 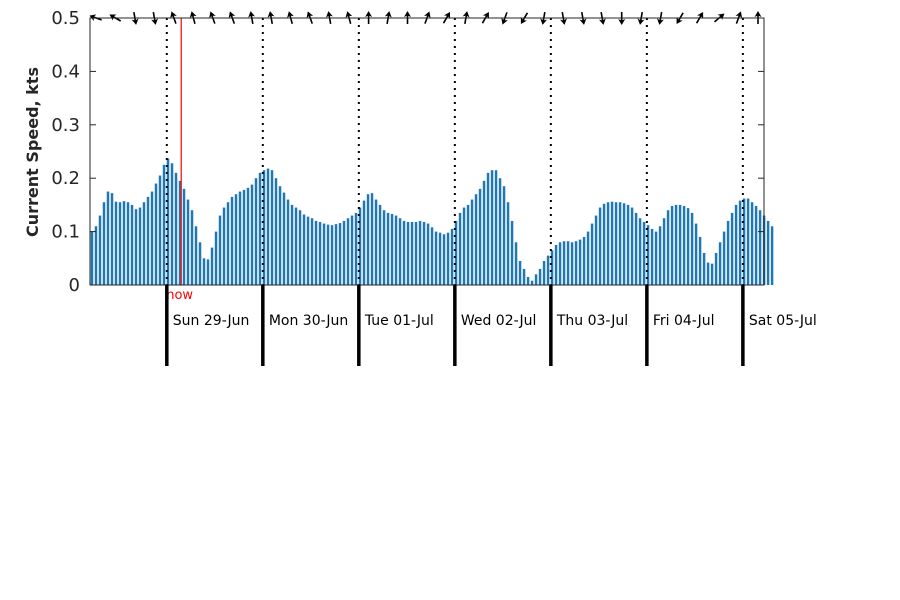 What do you see at coordinates (211, 321) in the screenshot?
I see `day-label: Sun 29-Jun` at bounding box center [211, 321].